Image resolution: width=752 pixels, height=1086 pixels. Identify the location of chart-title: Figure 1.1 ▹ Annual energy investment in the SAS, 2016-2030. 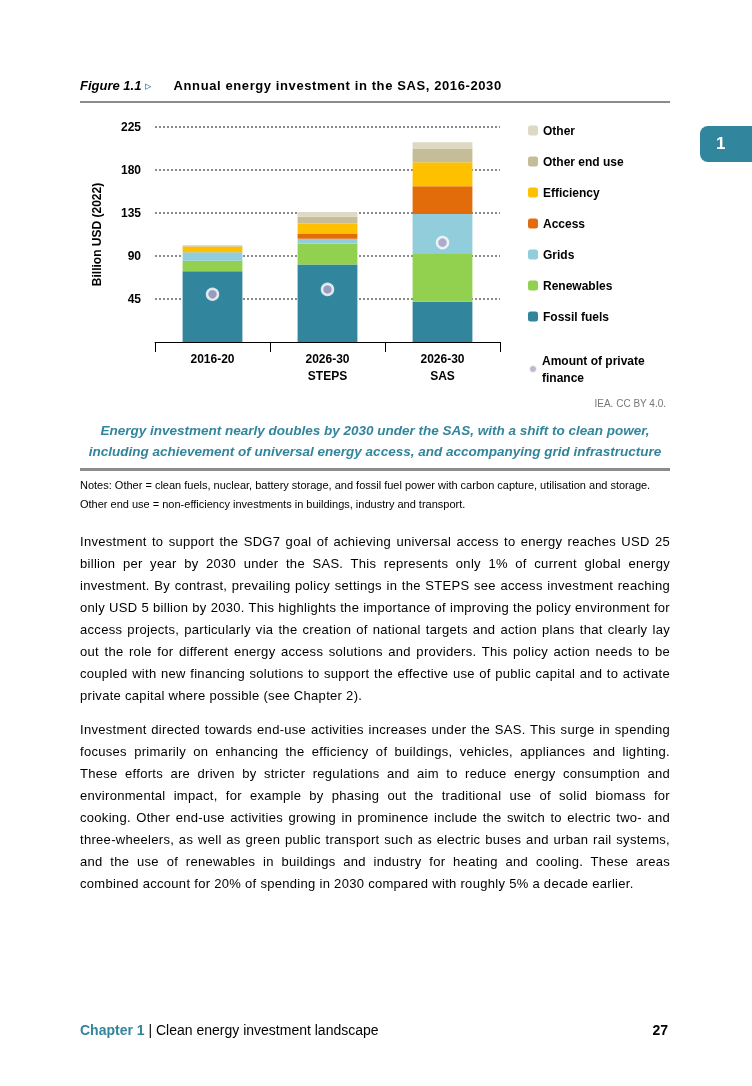
(291, 85).